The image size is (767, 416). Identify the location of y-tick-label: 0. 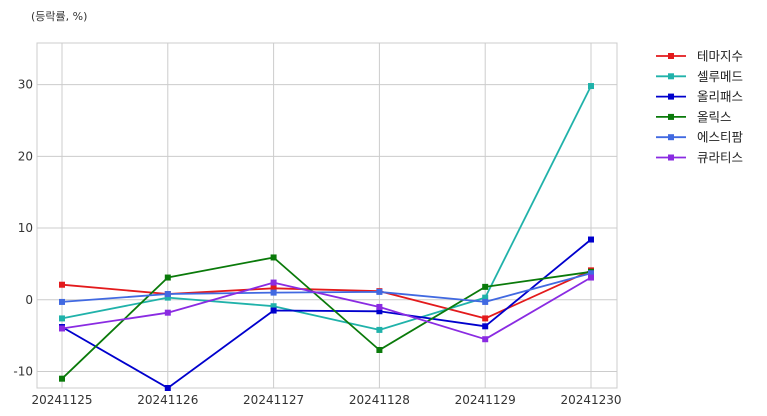
(29, 300).